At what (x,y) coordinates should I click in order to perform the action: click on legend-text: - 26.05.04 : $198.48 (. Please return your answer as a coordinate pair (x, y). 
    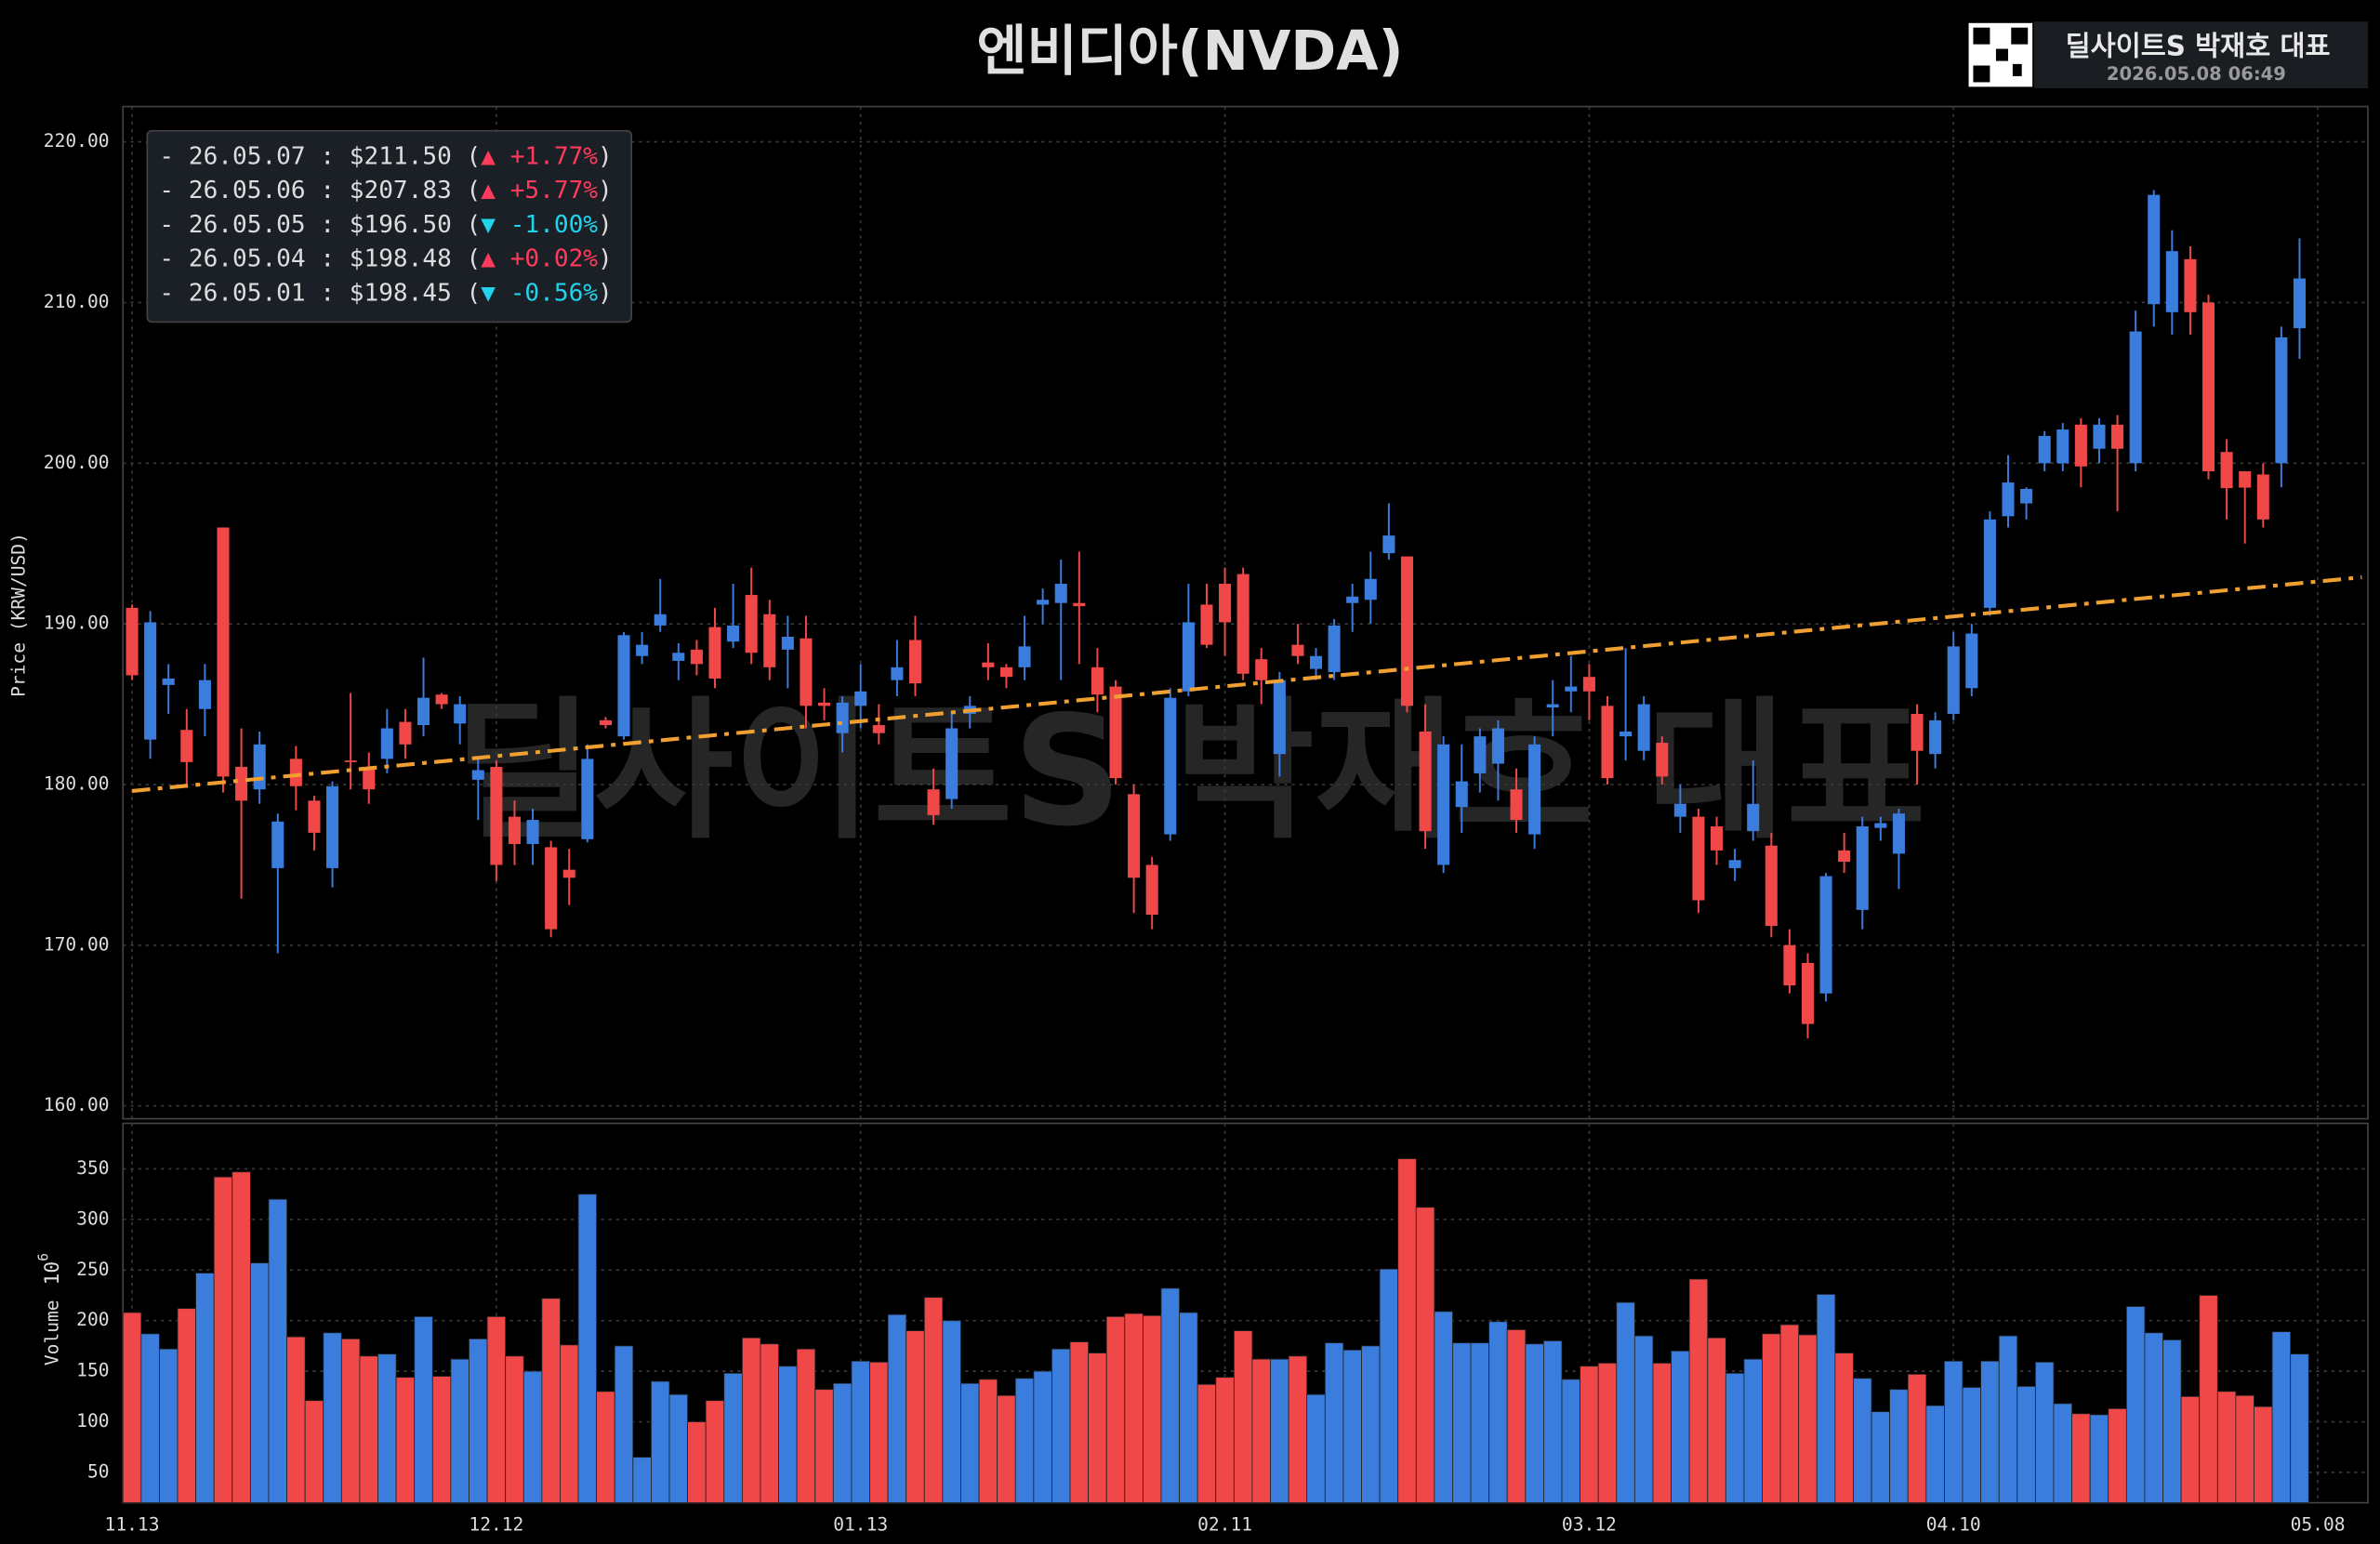
    Looking at the image, I should click on (320, 258).